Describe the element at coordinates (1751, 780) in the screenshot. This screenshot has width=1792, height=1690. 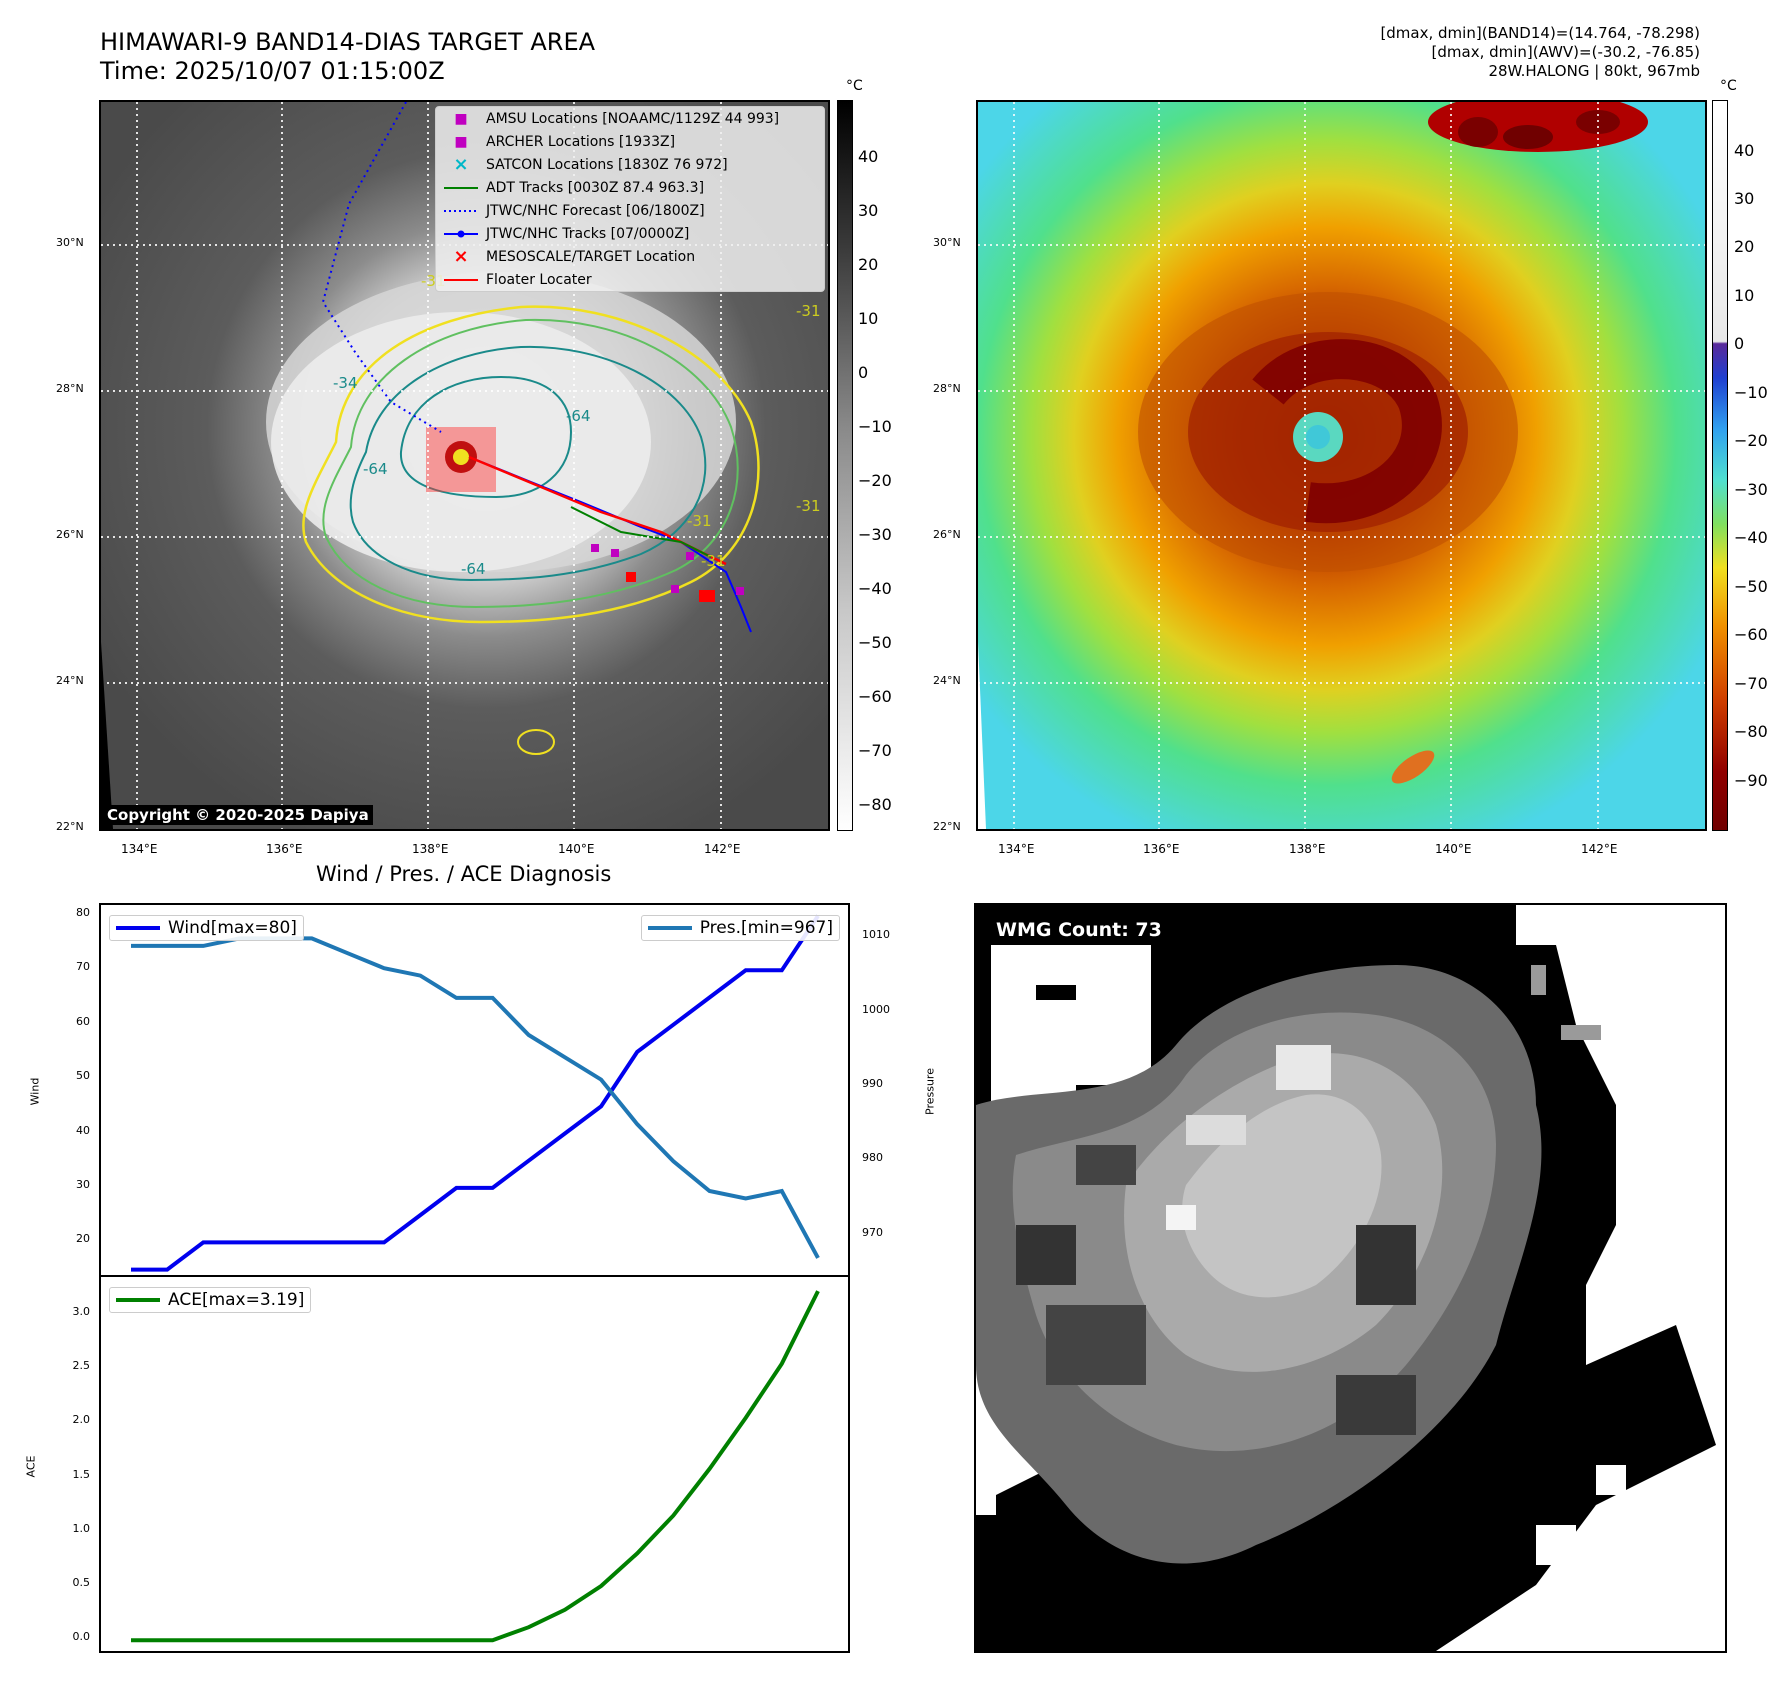
I see `colorbar-tick: −90` at that location.